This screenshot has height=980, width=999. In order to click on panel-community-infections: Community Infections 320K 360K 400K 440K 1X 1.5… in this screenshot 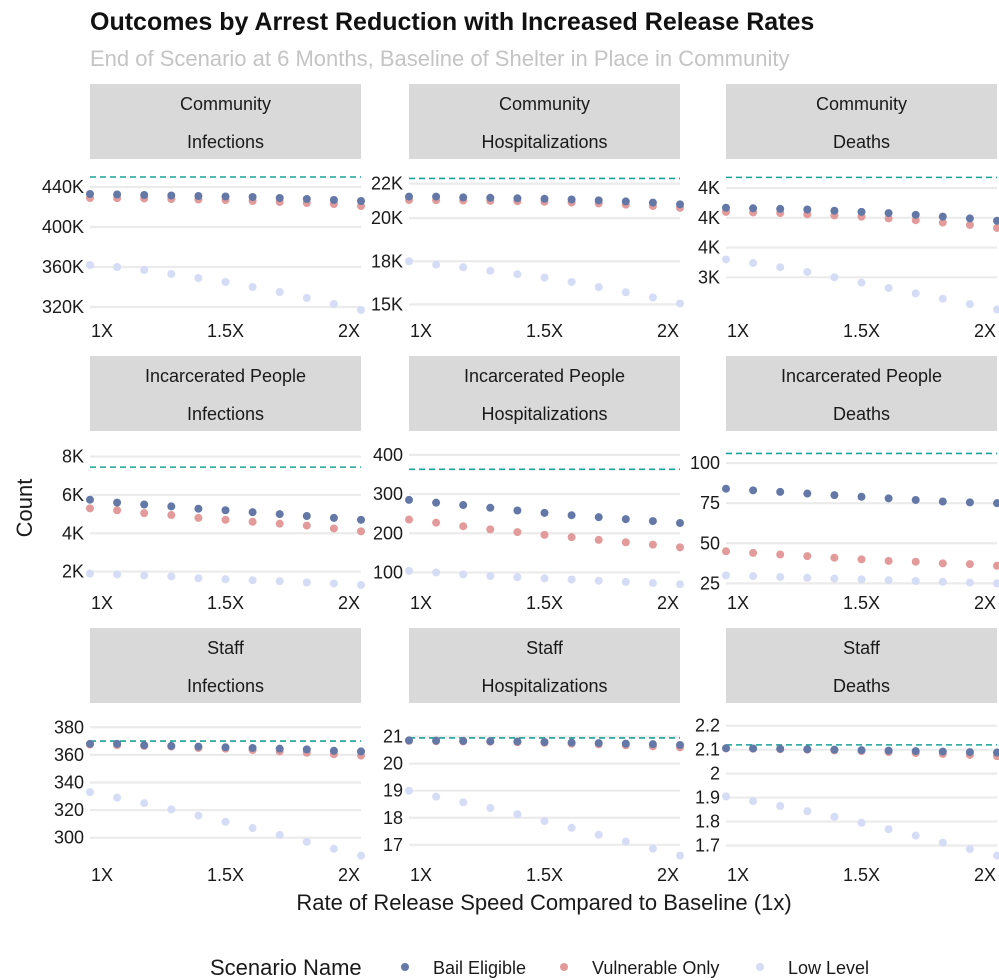, I will do `click(203, 212)`.